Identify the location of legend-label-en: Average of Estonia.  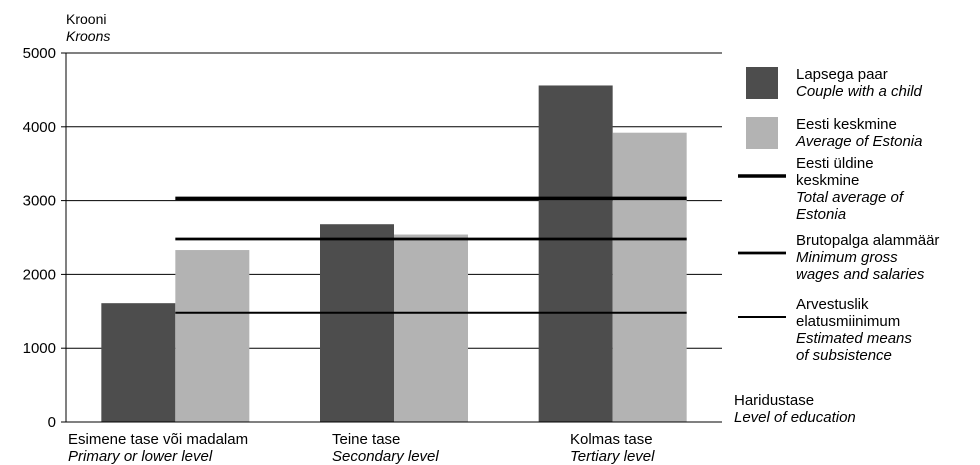
(858, 141).